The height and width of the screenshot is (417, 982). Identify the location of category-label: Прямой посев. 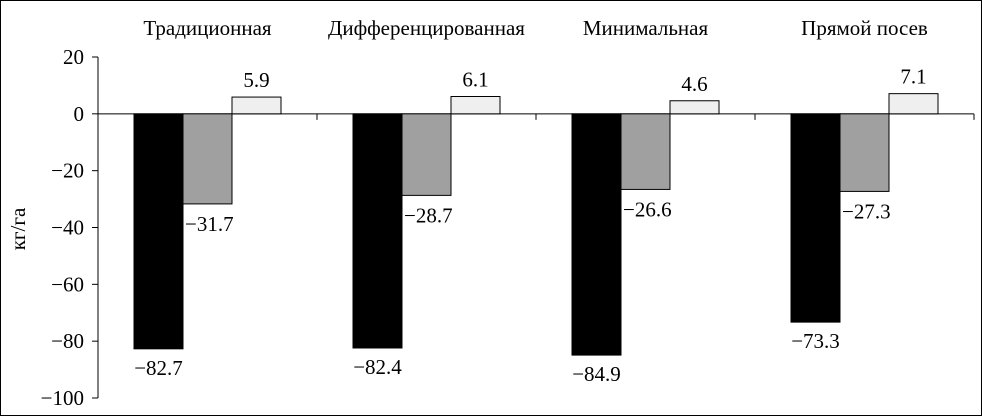
(864, 28).